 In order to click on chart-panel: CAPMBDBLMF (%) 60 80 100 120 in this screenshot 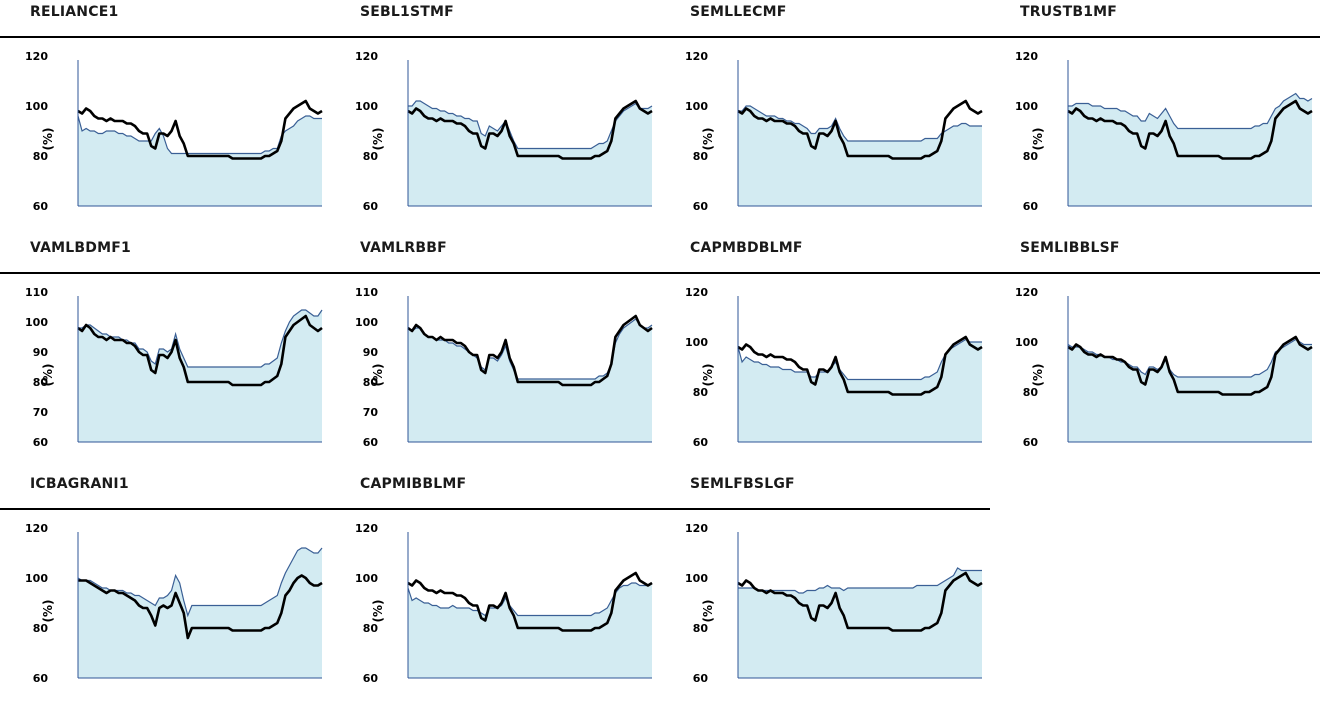, I will do `click(825, 354)`.